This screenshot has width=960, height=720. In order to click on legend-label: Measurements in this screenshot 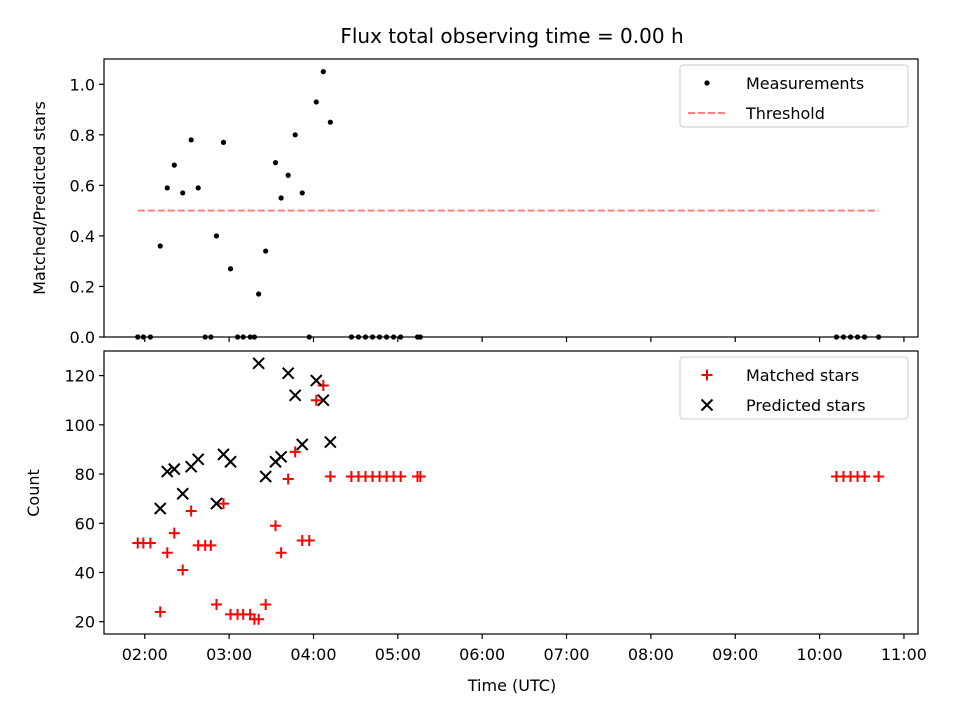, I will do `click(805, 83)`.